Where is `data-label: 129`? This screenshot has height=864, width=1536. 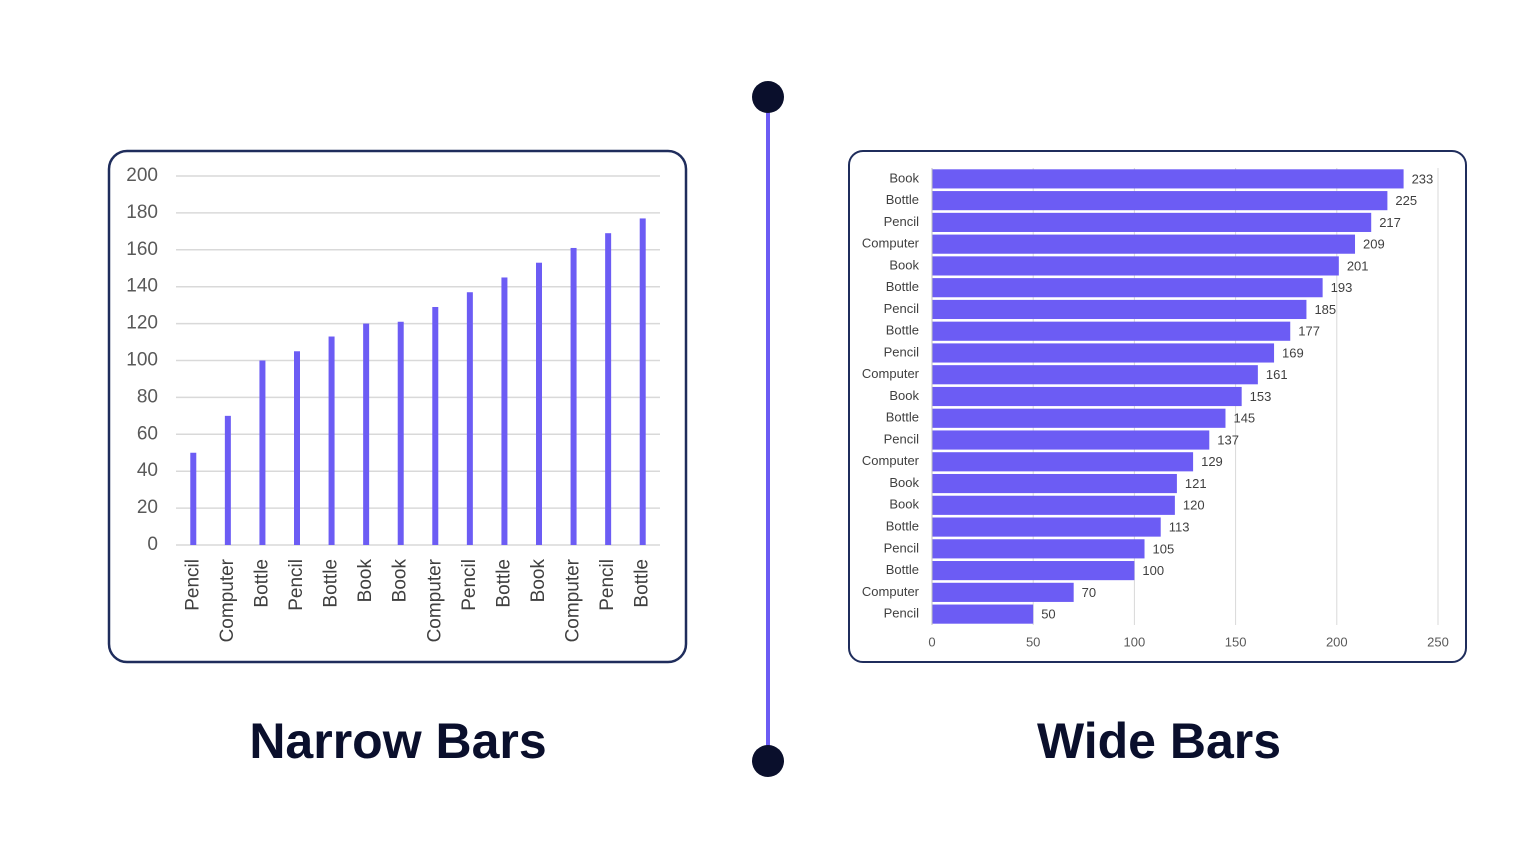 data-label: 129 is located at coordinates (1212, 461).